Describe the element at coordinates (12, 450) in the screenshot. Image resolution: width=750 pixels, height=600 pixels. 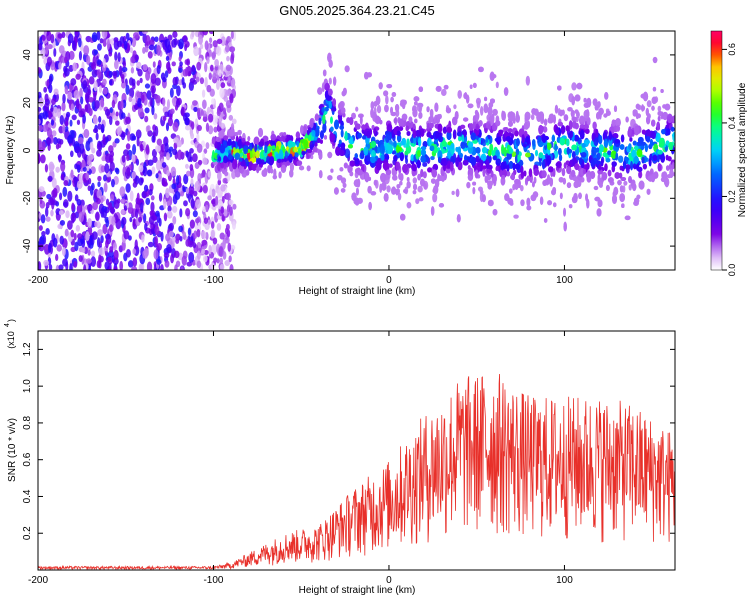
I see `snr-y-axis-label: SNR (10 * v/v)` at that location.